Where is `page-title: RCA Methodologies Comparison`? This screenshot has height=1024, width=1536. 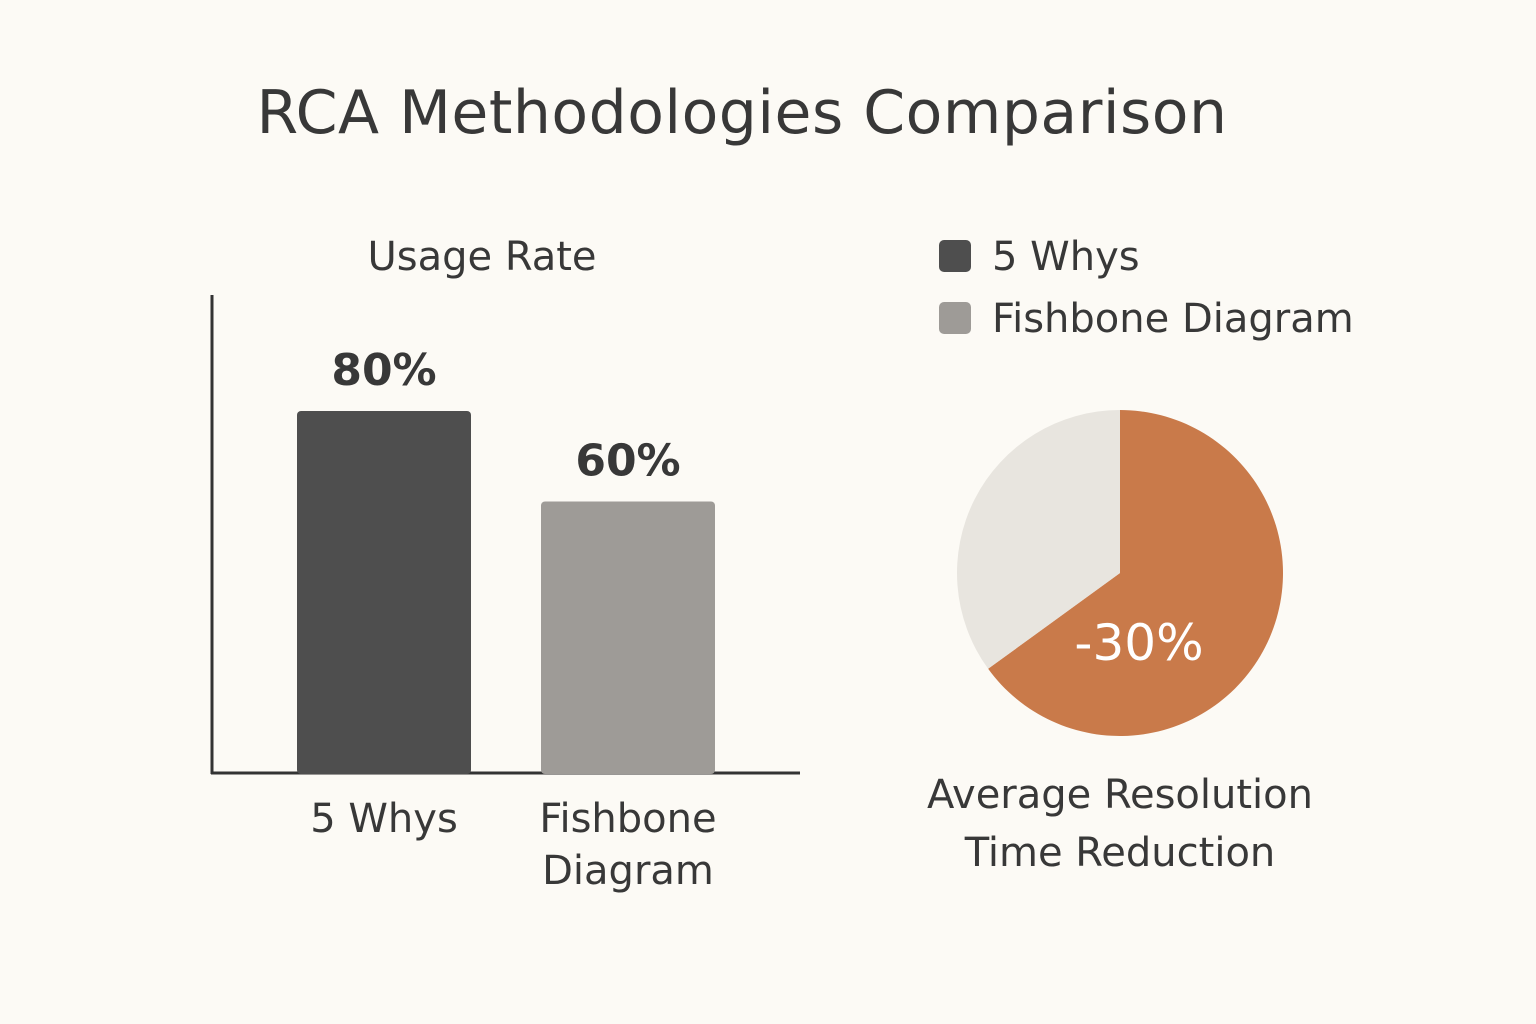 page-title: RCA Methodologies Comparison is located at coordinates (742, 113).